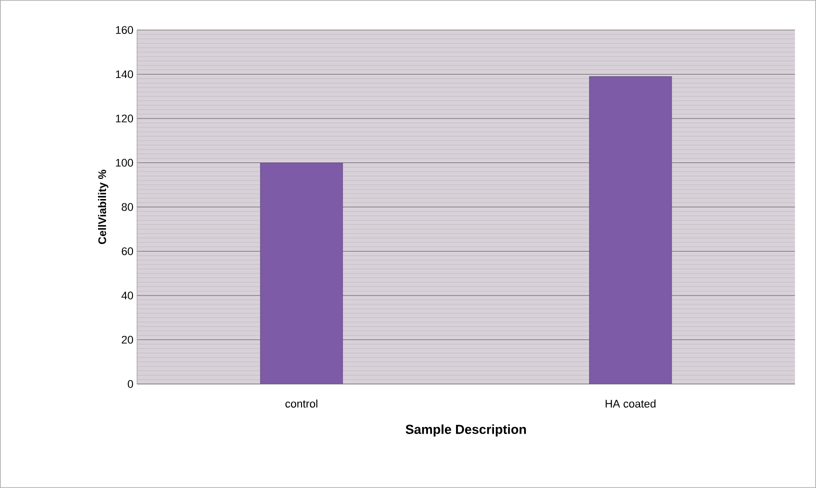  Describe the element at coordinates (466, 430) in the screenshot. I see `x-axis-title: Sample Description` at that location.